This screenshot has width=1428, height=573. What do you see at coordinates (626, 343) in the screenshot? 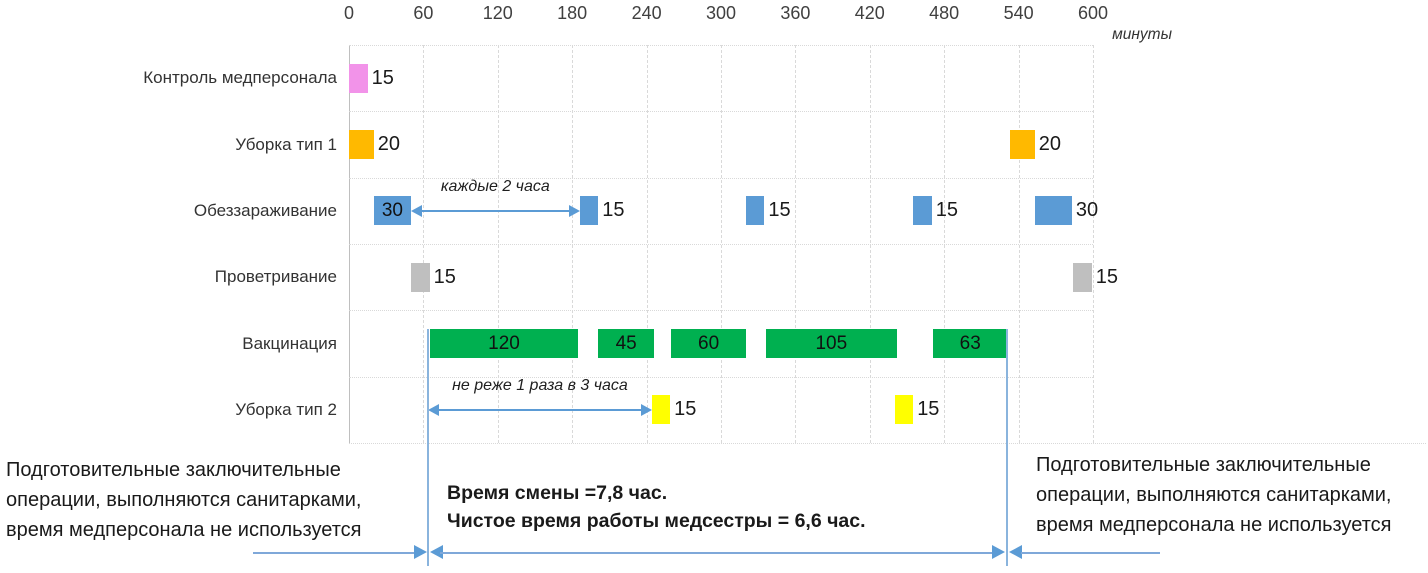
I see `gantt-bar: 45` at bounding box center [626, 343].